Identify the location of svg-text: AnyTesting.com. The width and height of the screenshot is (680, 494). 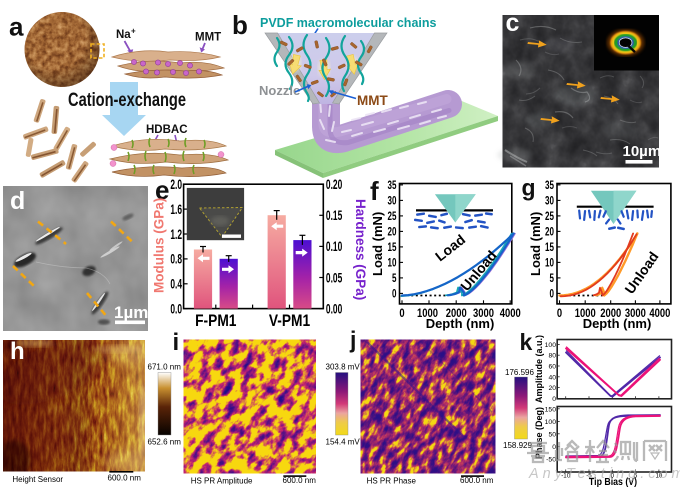
(604, 474).